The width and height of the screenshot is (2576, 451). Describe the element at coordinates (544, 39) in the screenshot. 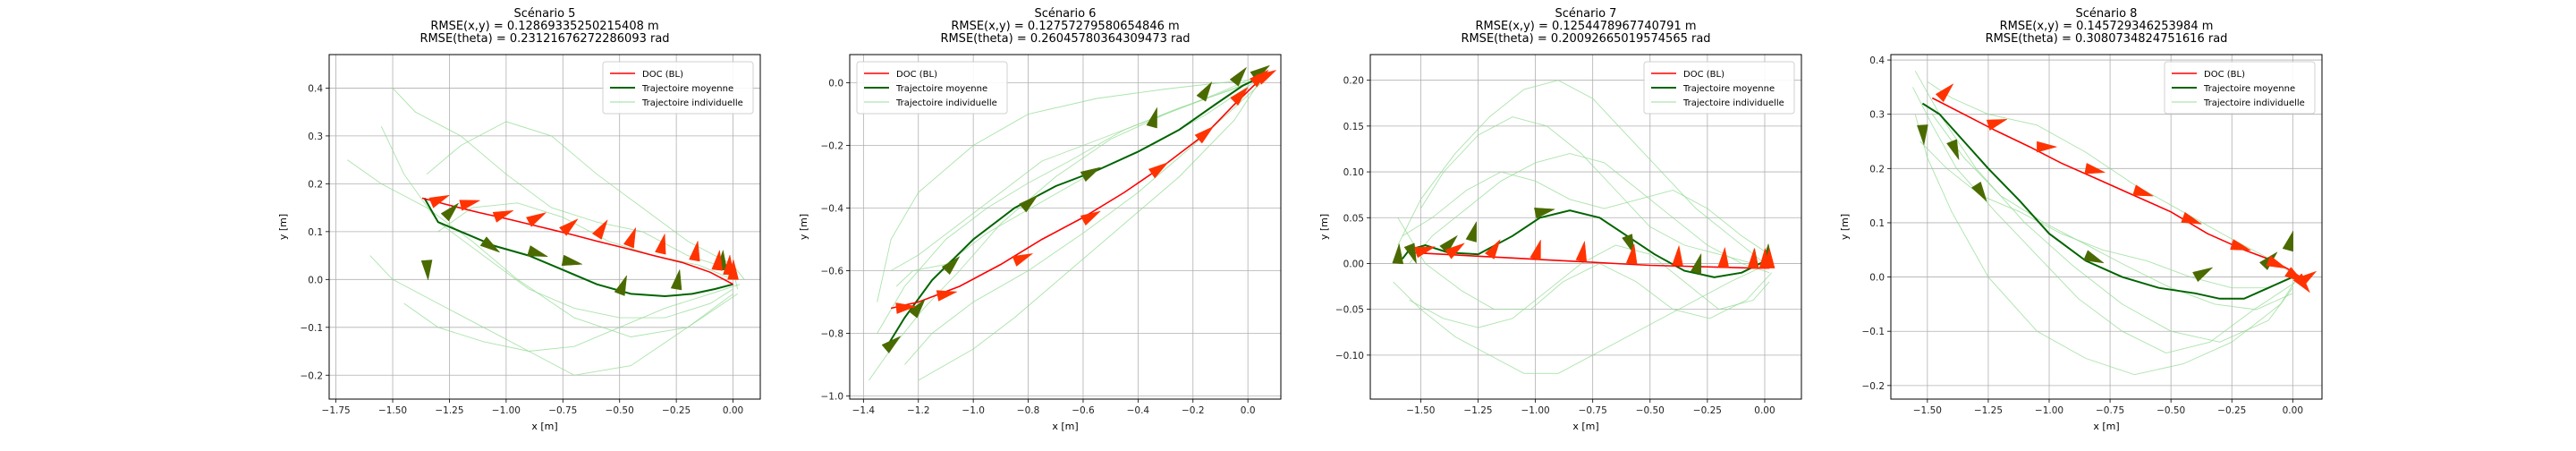

I see `chart-title-line: RMSE(theta) = 0.23121676272286093 rad` at that location.